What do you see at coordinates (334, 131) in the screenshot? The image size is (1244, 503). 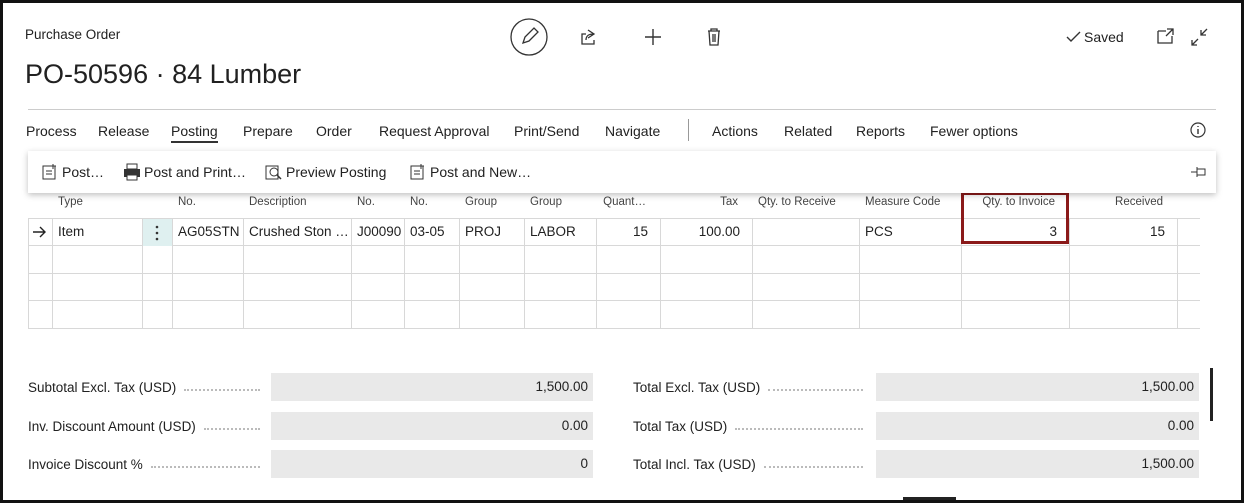 I see `menu-item: Order` at bounding box center [334, 131].